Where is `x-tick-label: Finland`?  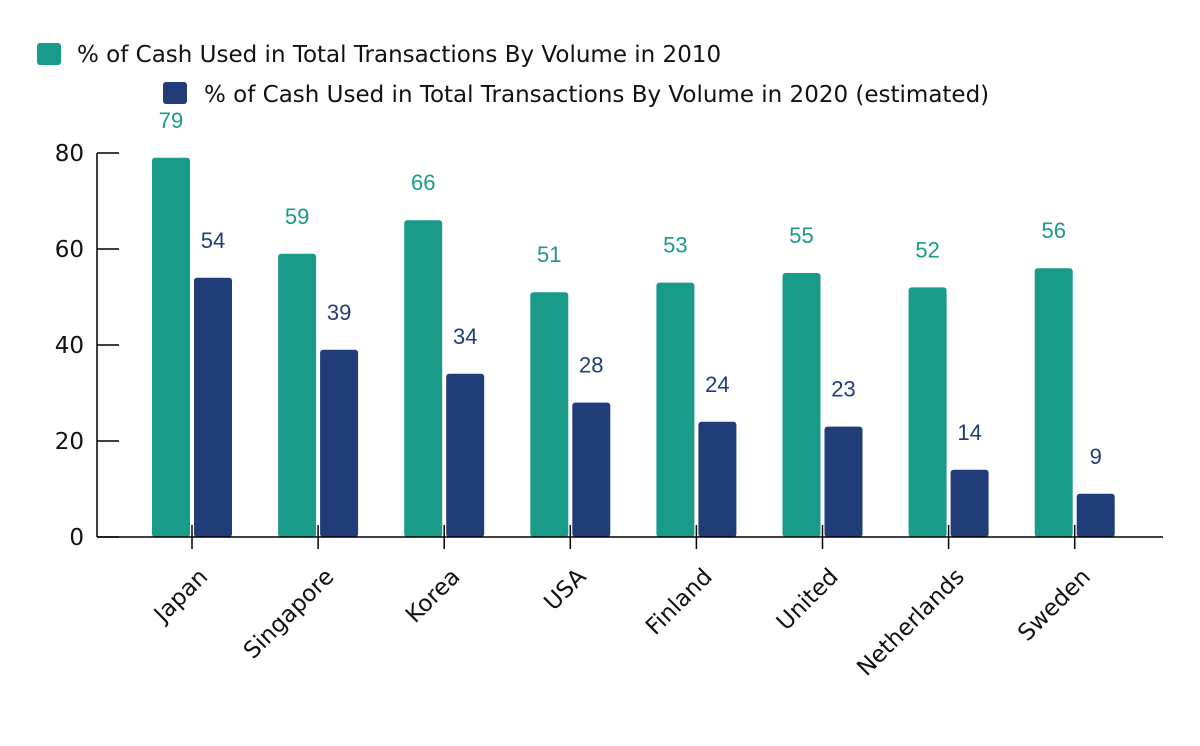 x-tick-label: Finland is located at coordinates (679, 602).